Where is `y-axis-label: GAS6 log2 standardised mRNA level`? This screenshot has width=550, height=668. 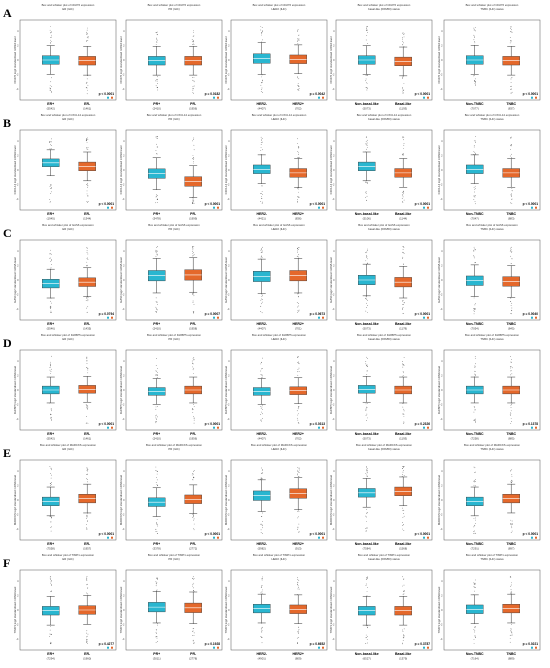
y-axis-label: GAS6 log2 standardised mRNA level is located at coordinates (226, 280).